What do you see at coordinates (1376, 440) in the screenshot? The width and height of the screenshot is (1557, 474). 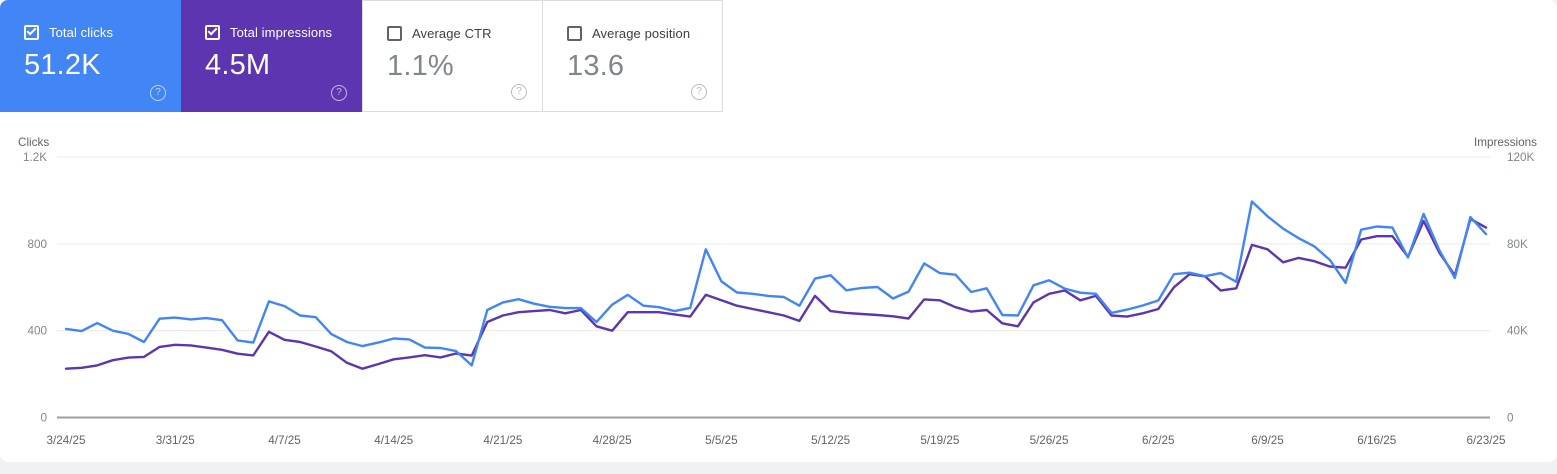 I see `x-axis-date-label: 6/16/25` at bounding box center [1376, 440].